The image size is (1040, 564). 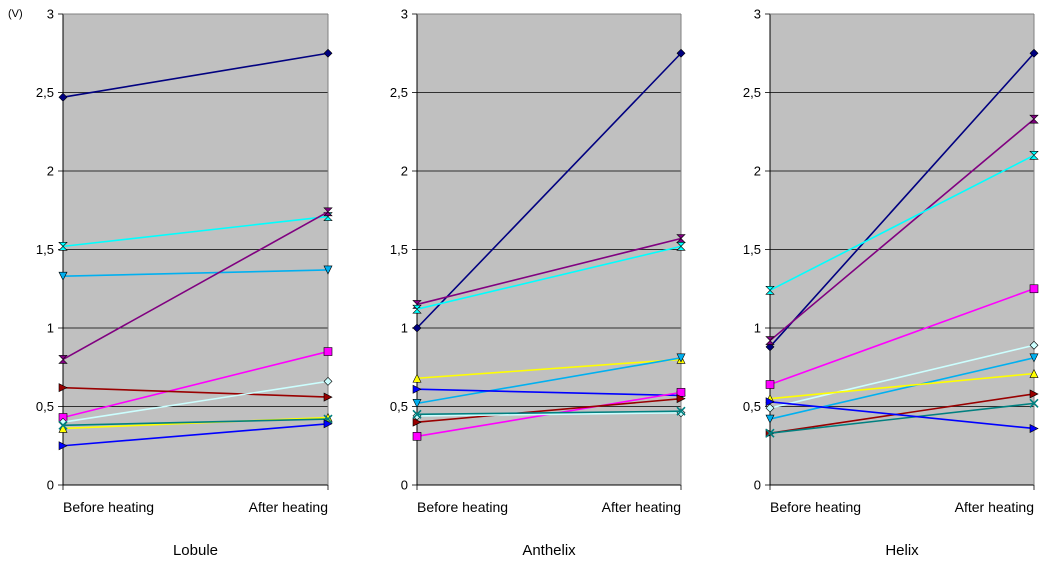 What do you see at coordinates (902, 550) in the screenshot?
I see `panel-title: Helix` at bounding box center [902, 550].